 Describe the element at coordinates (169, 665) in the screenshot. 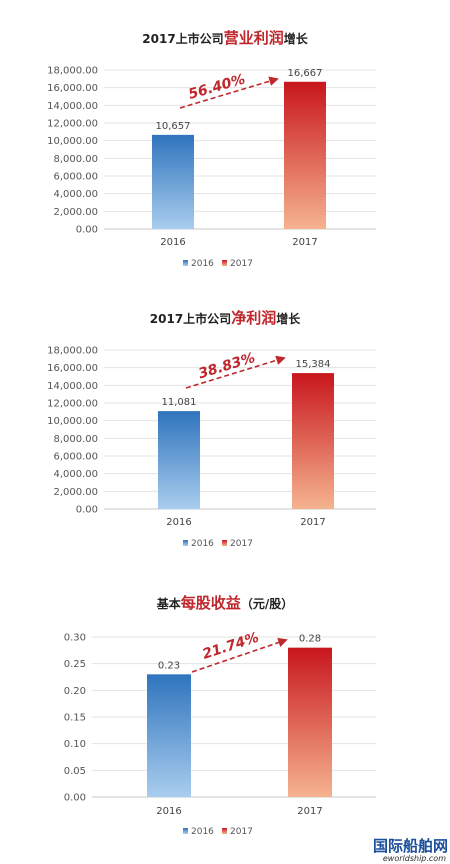

I see `data-label: 0.23` at that location.